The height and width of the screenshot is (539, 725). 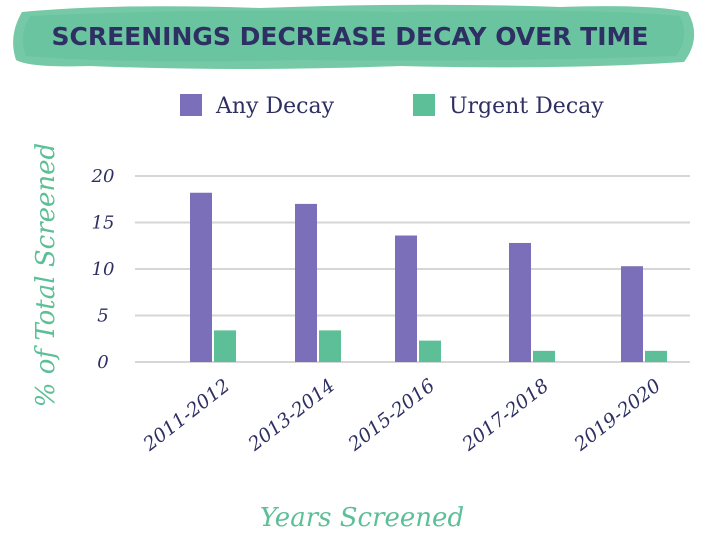 What do you see at coordinates (391, 415) in the screenshot?
I see `x-tick-label-2: 2015-2016` at bounding box center [391, 415].